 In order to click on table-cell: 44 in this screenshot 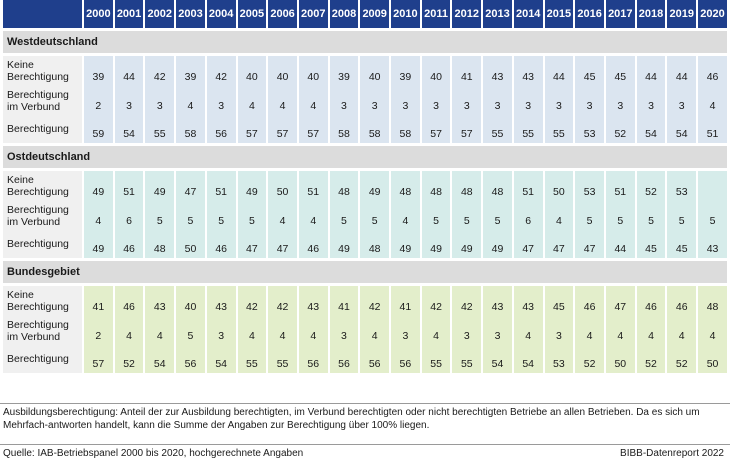, I will do `click(620, 244)`.